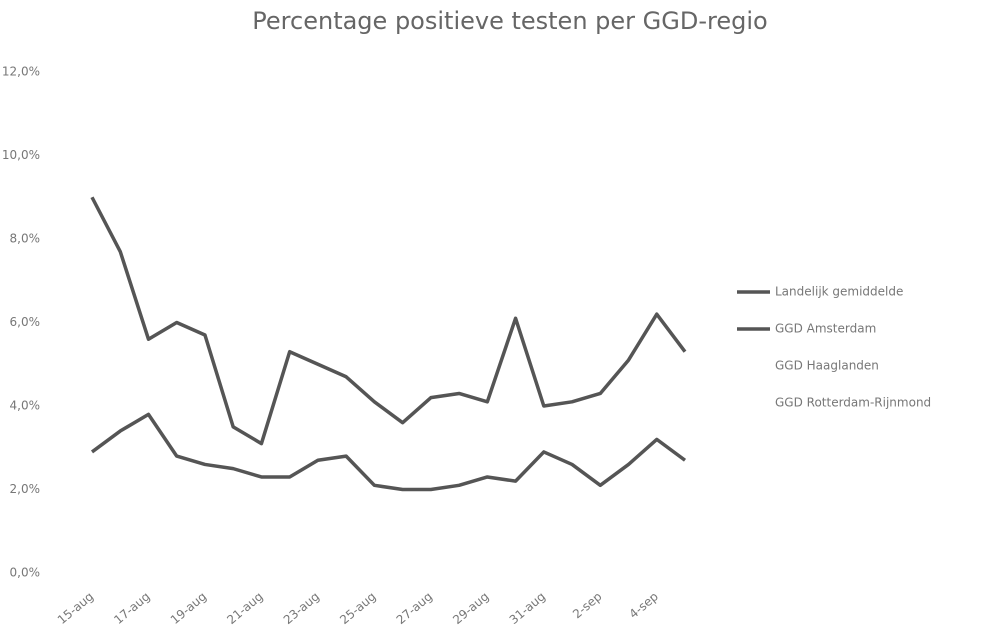 The width and height of the screenshot is (1005, 644). I want to click on x-tick-label: 4-sep, so click(643, 605).